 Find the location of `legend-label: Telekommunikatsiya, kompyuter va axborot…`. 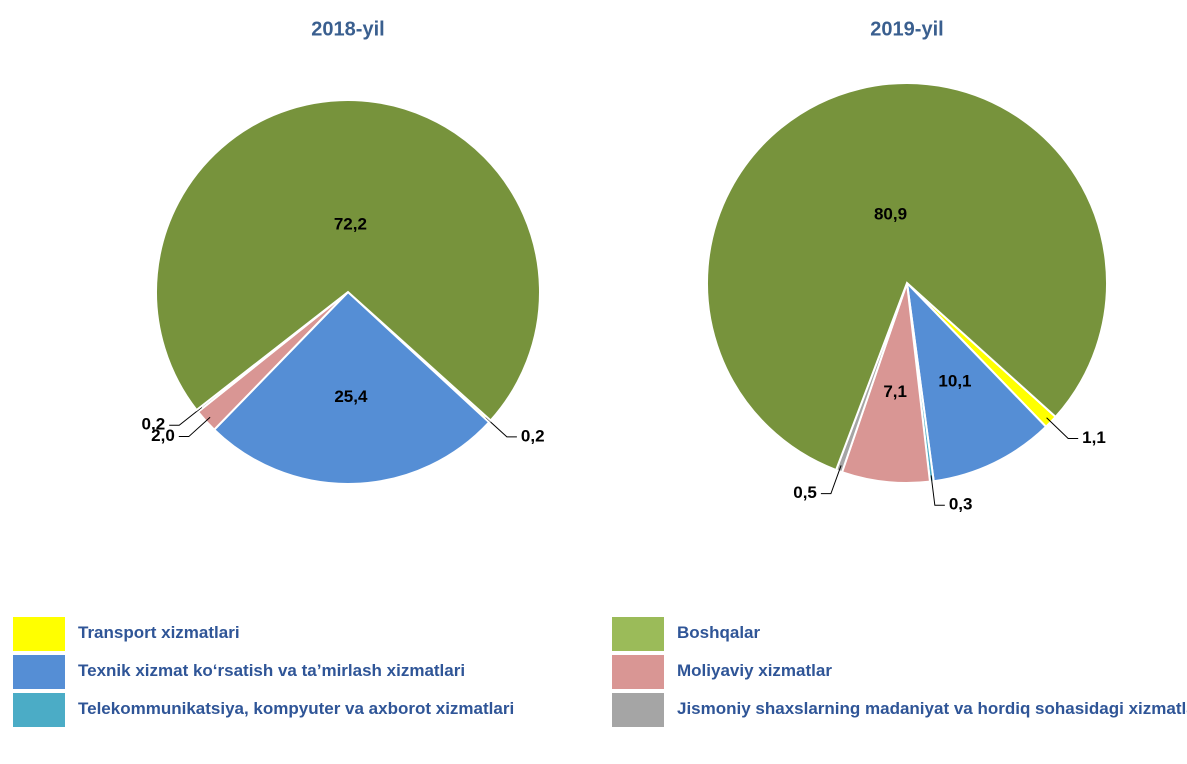

legend-label: Telekommunikatsiya, kompyuter va axborot… is located at coordinates (296, 708).